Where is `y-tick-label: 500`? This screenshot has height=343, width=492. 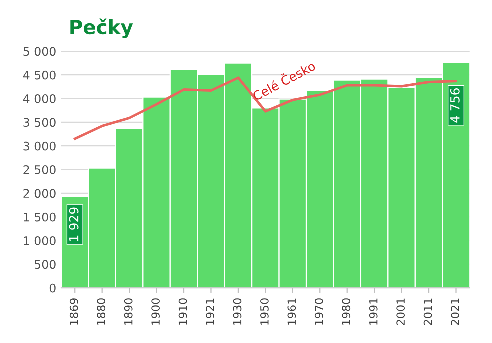
y-tick-label: 500 is located at coordinates (45, 265).